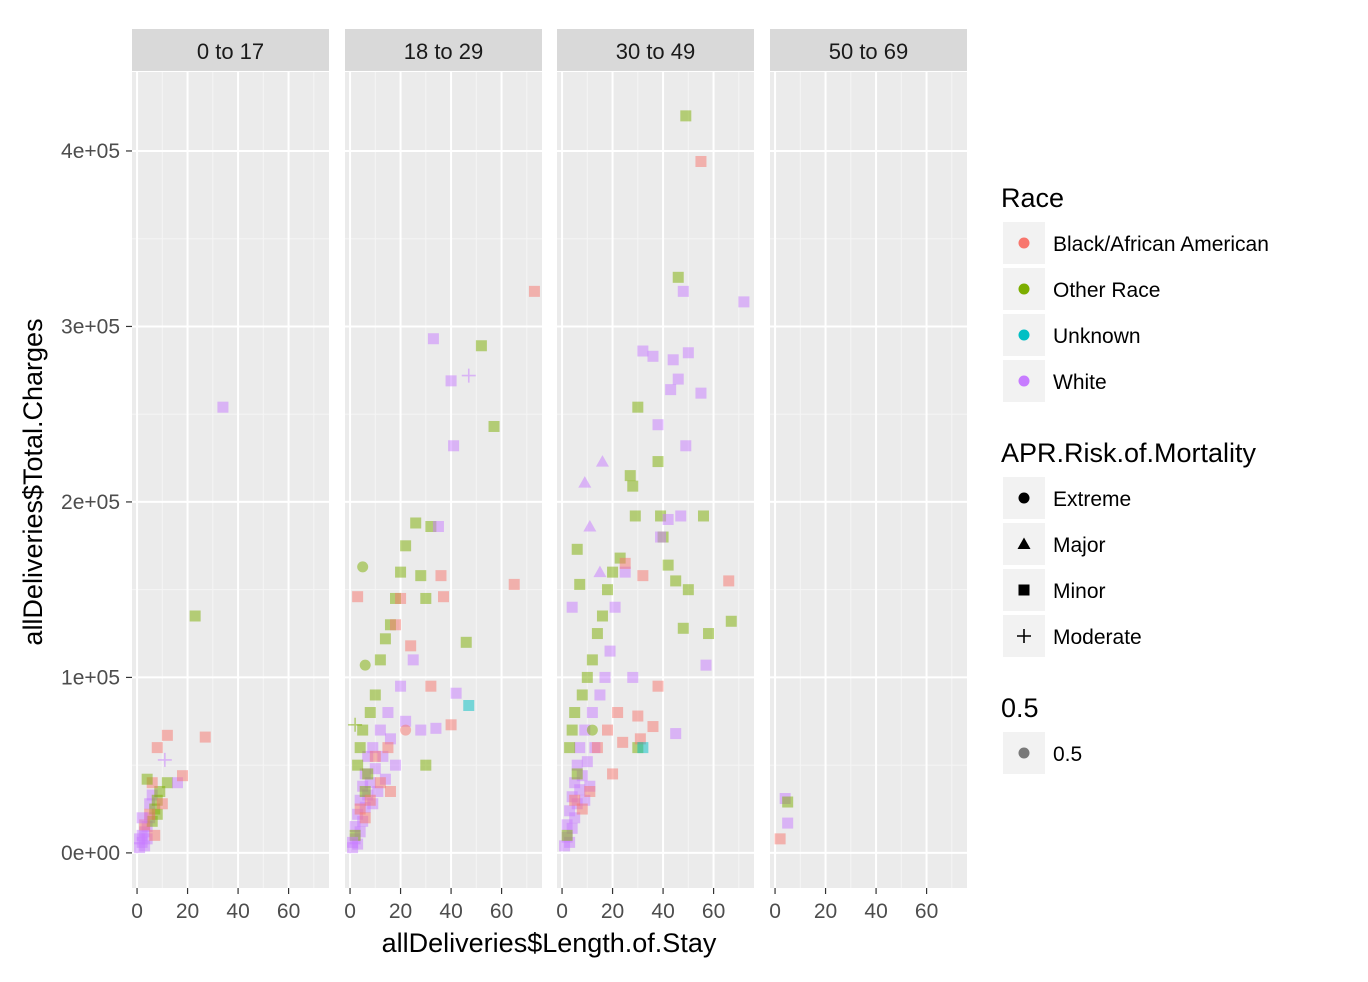 The image size is (1368, 982). Describe the element at coordinates (288, 911) in the screenshot. I see `x-tick-label: 60` at that location.